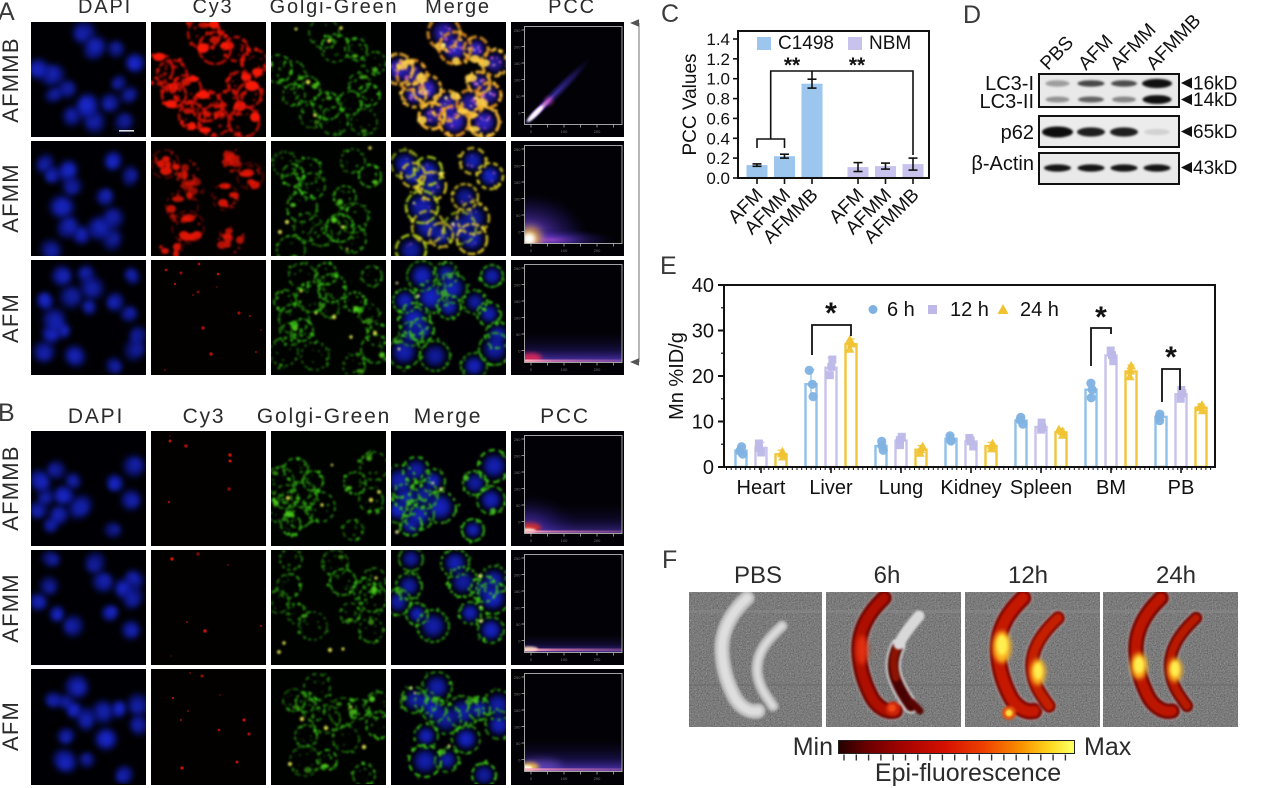  Describe the element at coordinates (718, 158) in the screenshot. I see `svg-text: 0.2` at that location.